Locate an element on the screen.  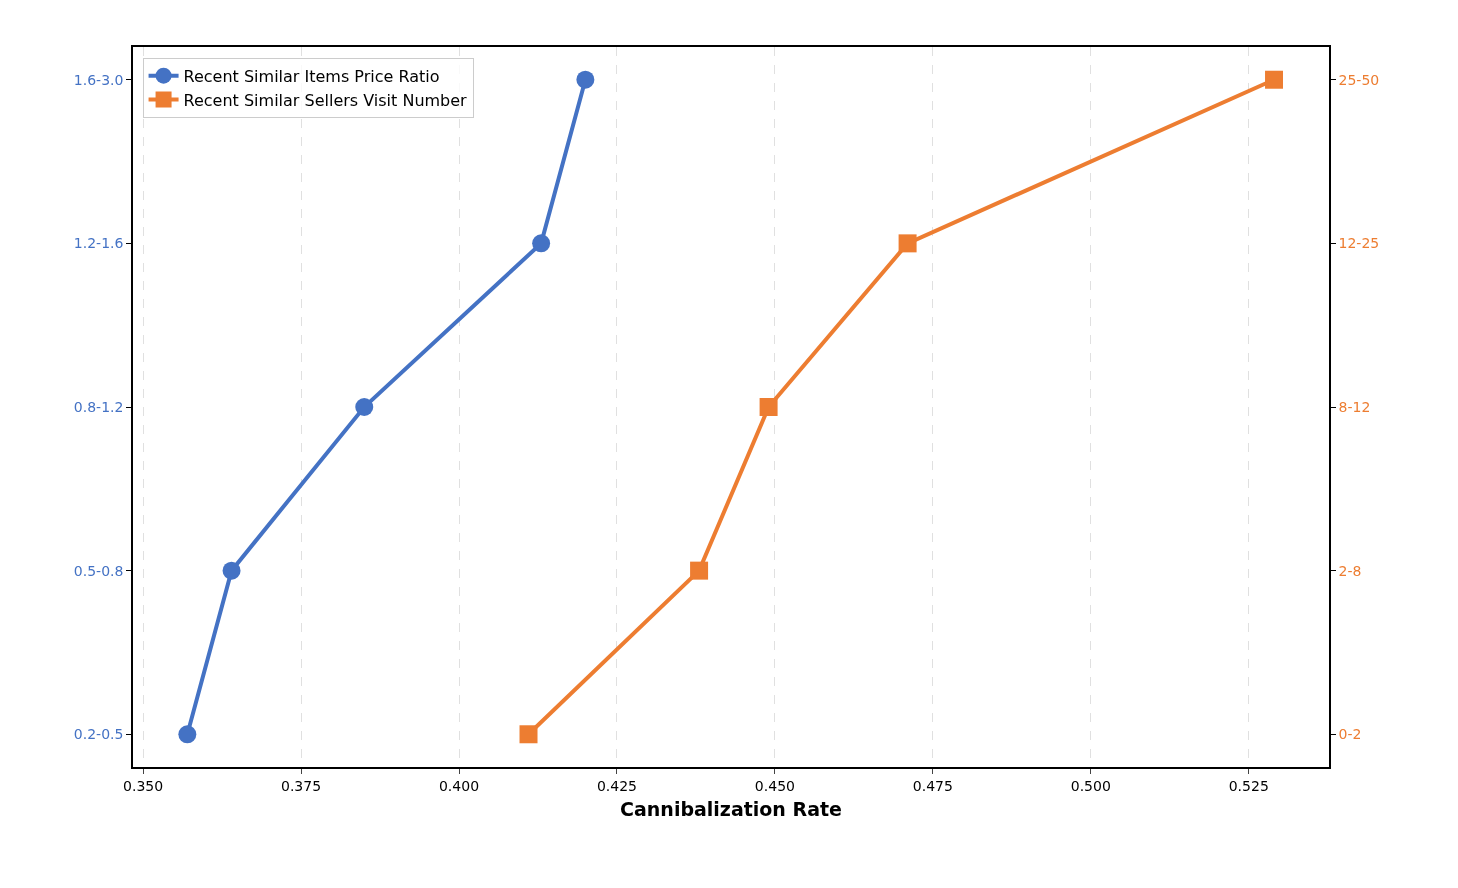
x-tick-label: 0.475 is located at coordinates (932, 785).